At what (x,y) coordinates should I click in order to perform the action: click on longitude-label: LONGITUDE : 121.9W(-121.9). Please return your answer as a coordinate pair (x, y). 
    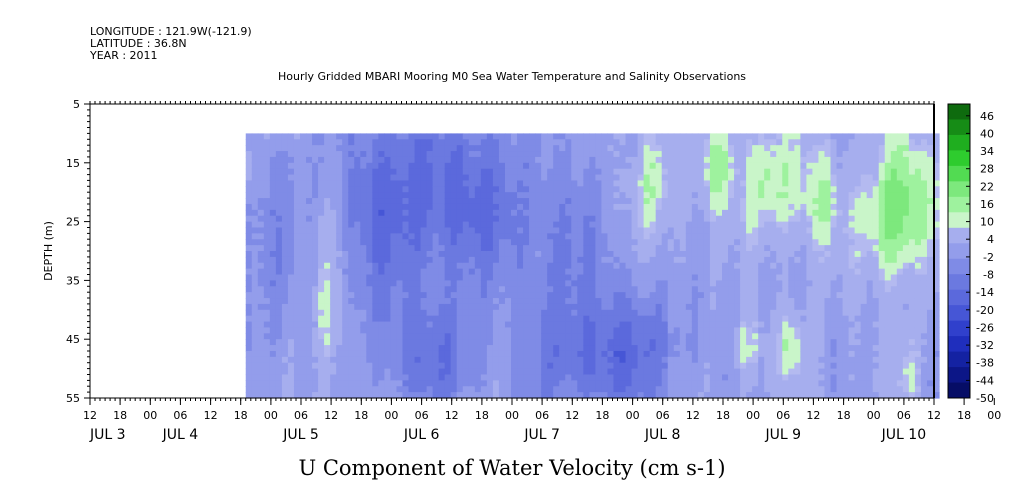
    Looking at the image, I should click on (171, 31).